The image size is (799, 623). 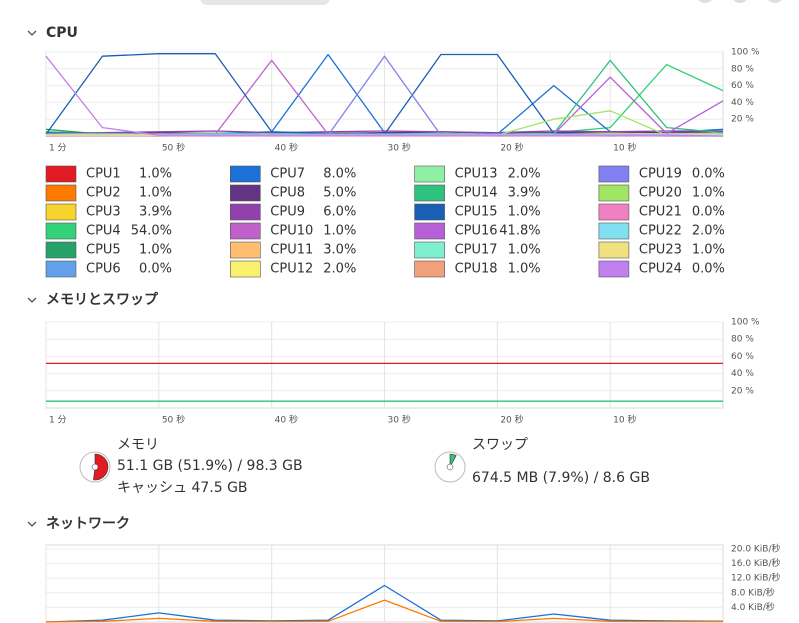 I want to click on legend-name: CPU11, so click(x=291, y=250).